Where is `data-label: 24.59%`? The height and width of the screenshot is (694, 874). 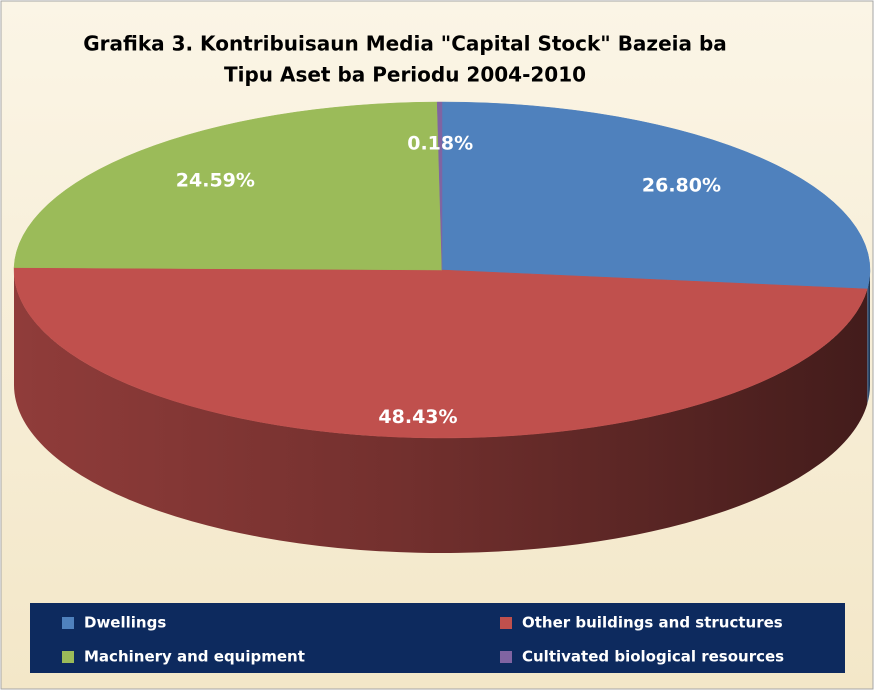
data-label: 24.59% is located at coordinates (215, 180).